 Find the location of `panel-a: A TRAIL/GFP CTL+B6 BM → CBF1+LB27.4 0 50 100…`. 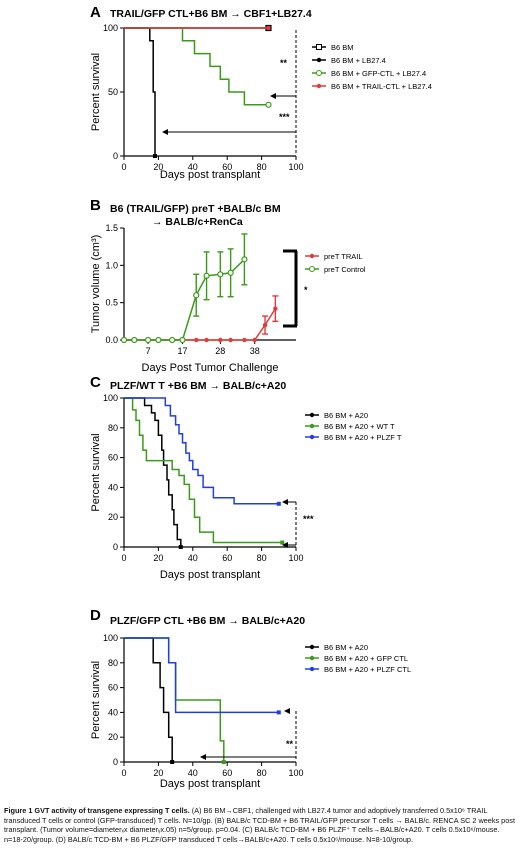

panel-a: A TRAIL/GFP CTL+B6 BM → CBF1+LB27.4 0 50 100… is located at coordinates (261, 92).